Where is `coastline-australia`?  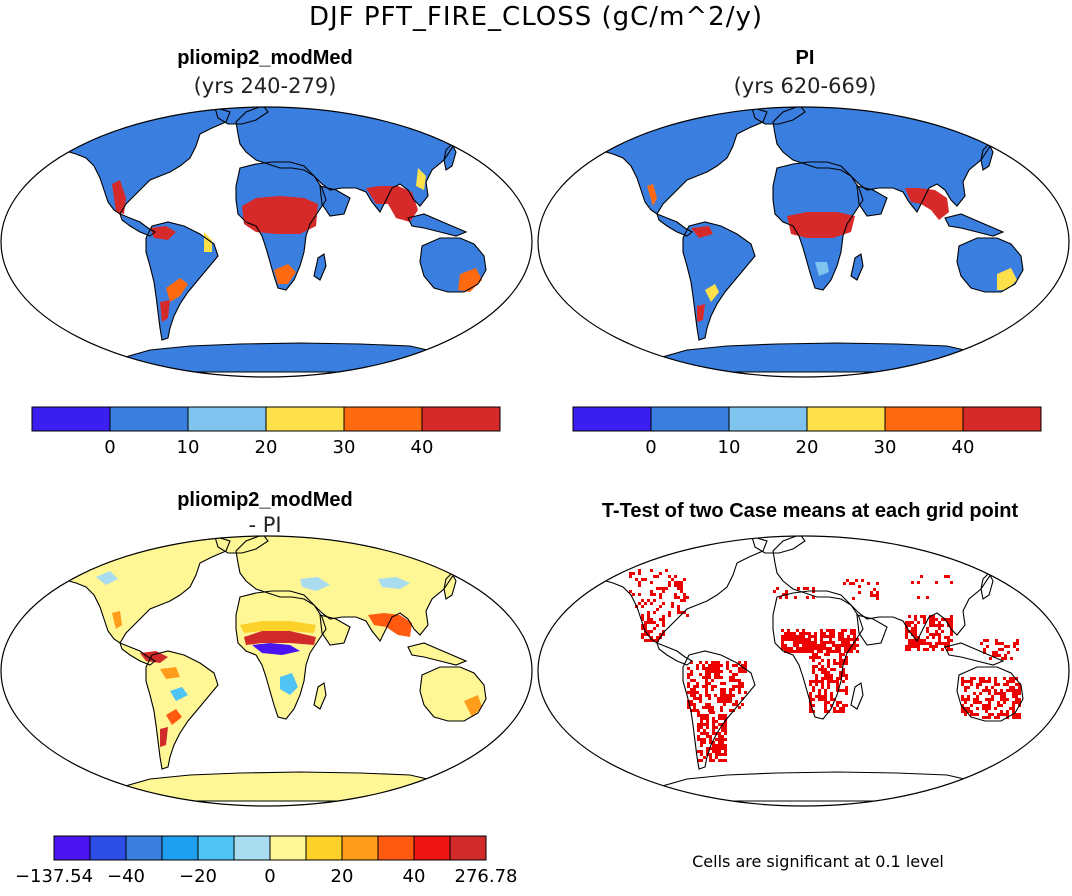
coastline-australia is located at coordinates (453, 694).